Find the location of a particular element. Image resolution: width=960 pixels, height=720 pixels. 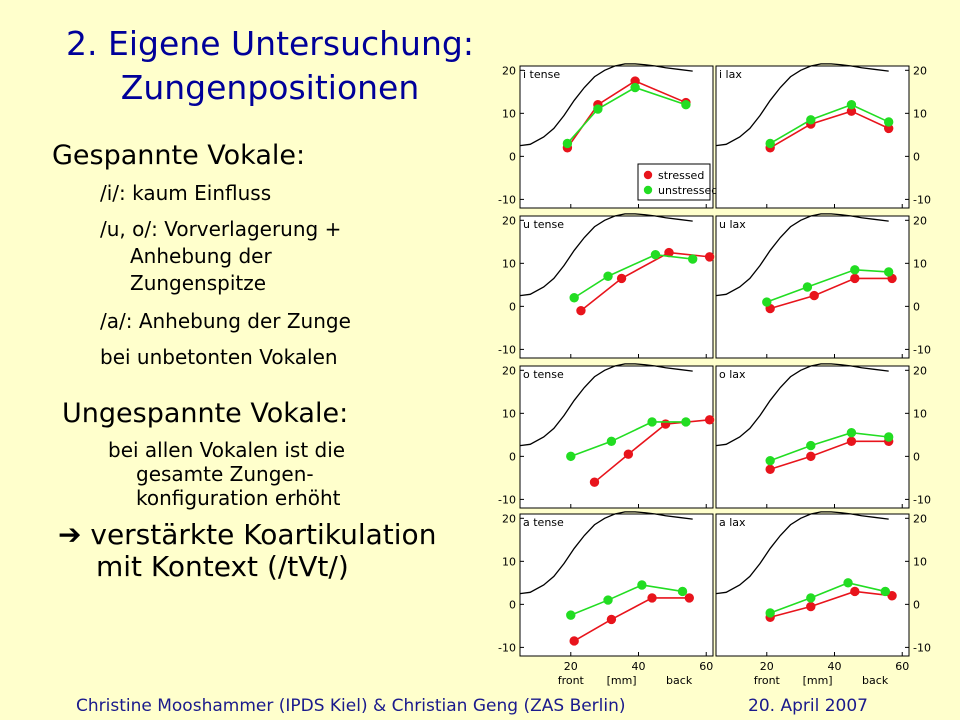

right-arrow-icon: ➔ is located at coordinates (70, 534).